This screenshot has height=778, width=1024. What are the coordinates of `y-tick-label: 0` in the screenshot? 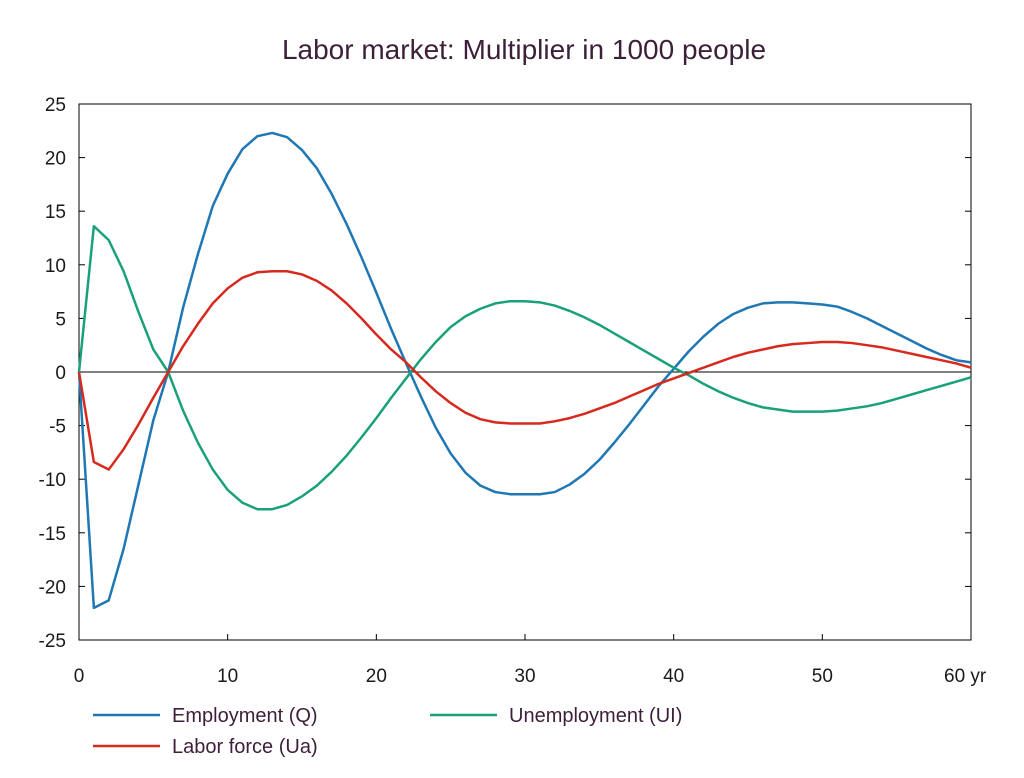 It's located at (60, 373).